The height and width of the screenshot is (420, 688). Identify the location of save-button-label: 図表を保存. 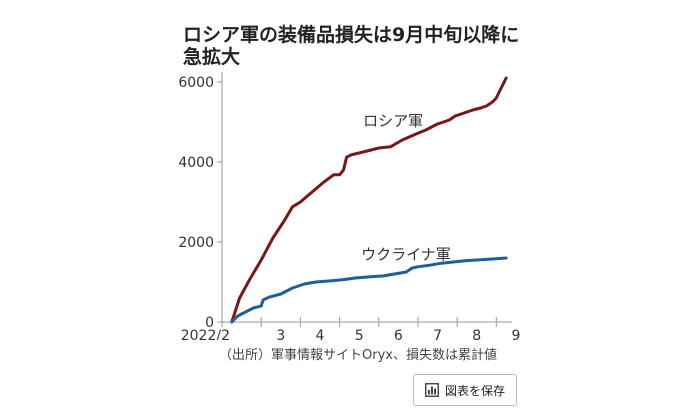
(474, 390).